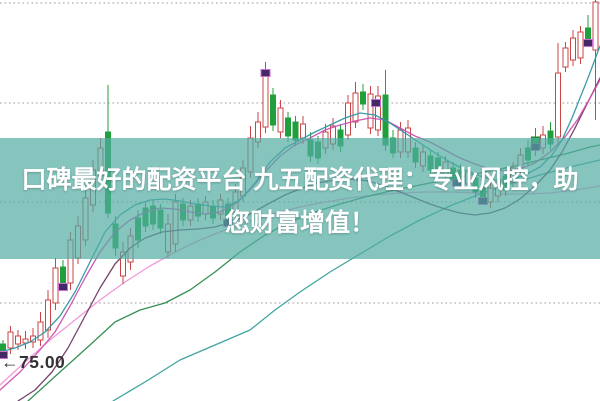 This screenshot has height=401, width=600. I want to click on headline-line-1: 口碑最好的配资平台 九五配资代理：专业风控，助, so click(300, 180).